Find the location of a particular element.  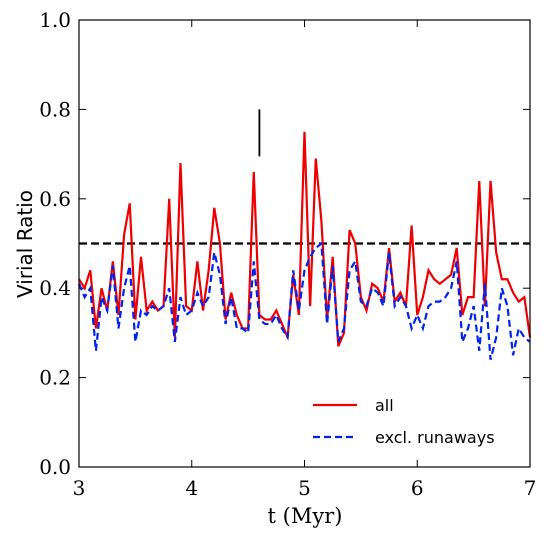

x-tick-label: 5 is located at coordinates (304, 488).